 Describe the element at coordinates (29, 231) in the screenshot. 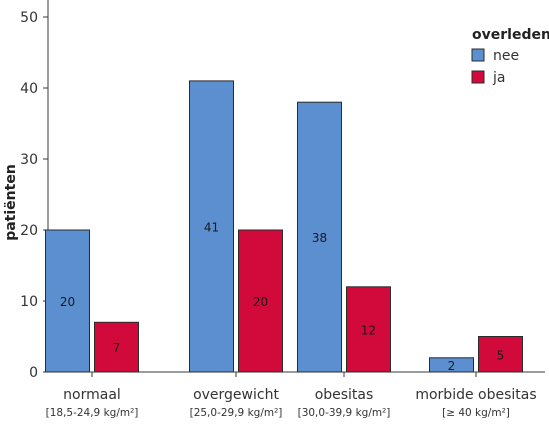

I see `y-tick-label: 20` at that location.